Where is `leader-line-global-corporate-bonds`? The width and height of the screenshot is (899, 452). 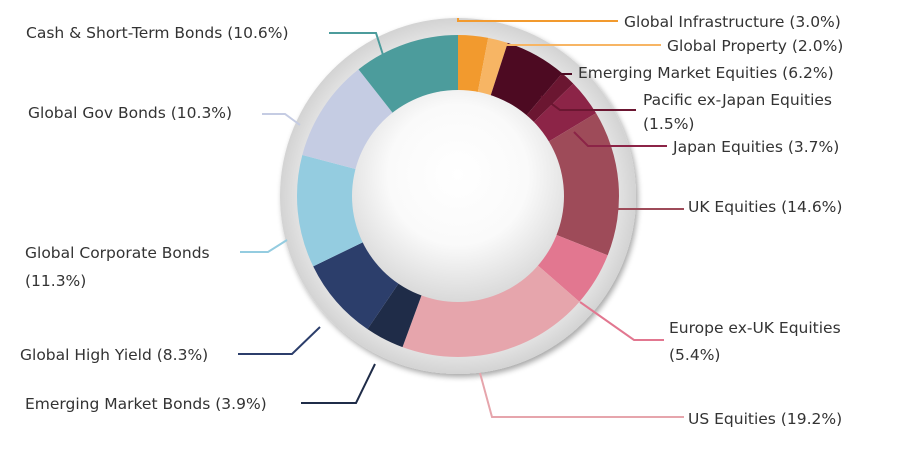 leader-line-global-corporate-bonds is located at coordinates (264, 246).